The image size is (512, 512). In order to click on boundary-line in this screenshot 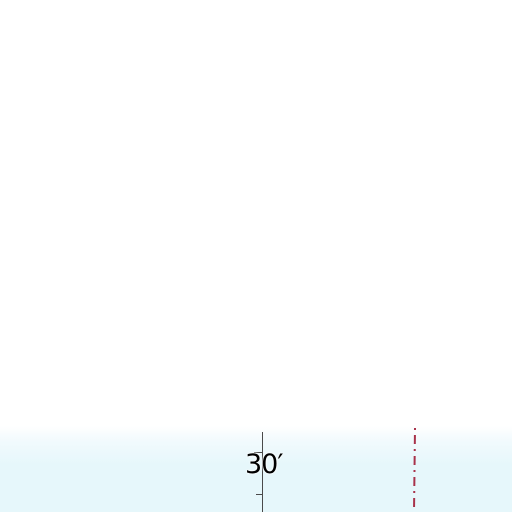, I will do `click(414, 469)`.